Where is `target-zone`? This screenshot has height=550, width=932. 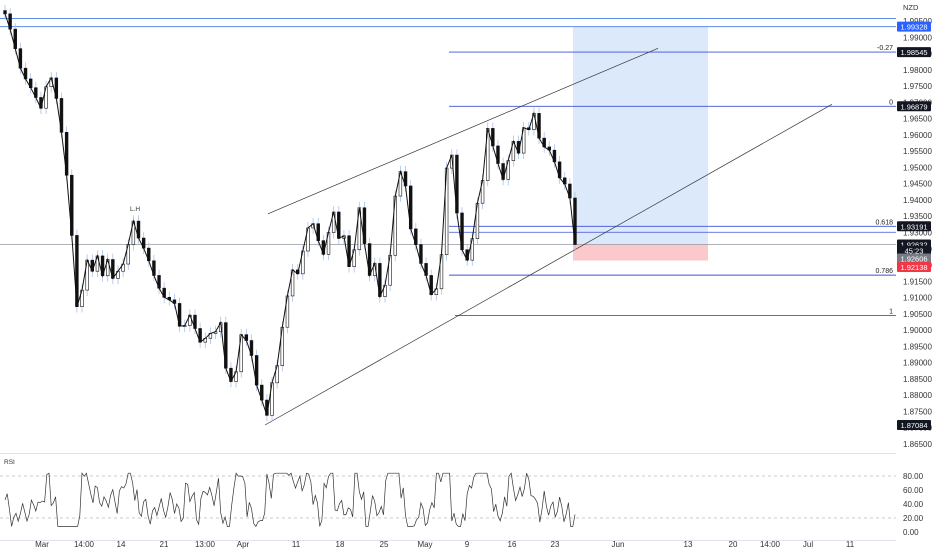 target-zone is located at coordinates (640, 135).